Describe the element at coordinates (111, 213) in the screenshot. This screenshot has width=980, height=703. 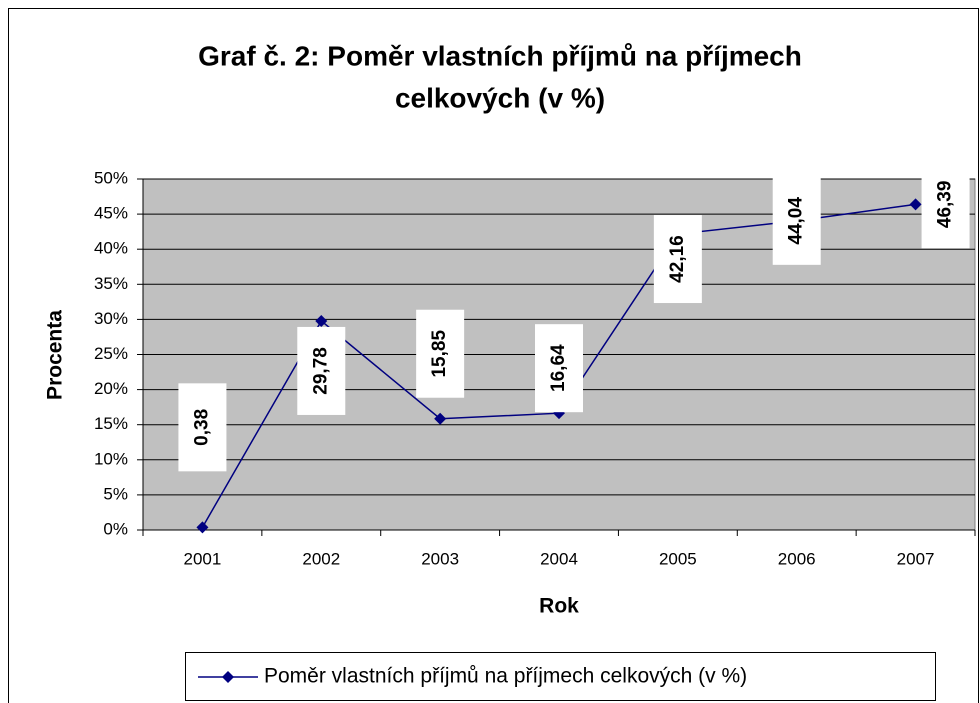
I see `y-tick-label: 45%` at that location.